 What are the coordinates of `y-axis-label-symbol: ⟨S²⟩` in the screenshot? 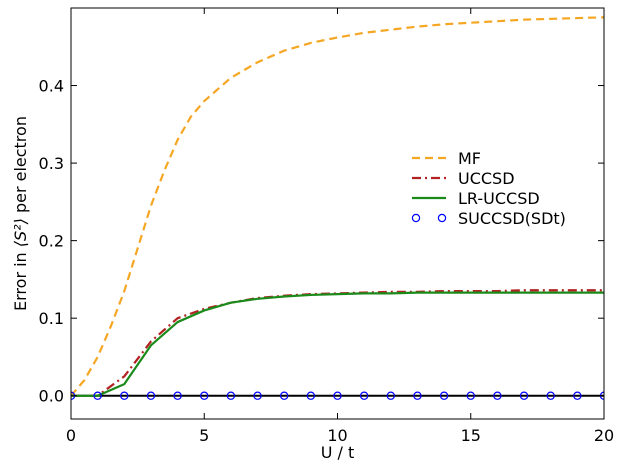 It's located at (20, 232).